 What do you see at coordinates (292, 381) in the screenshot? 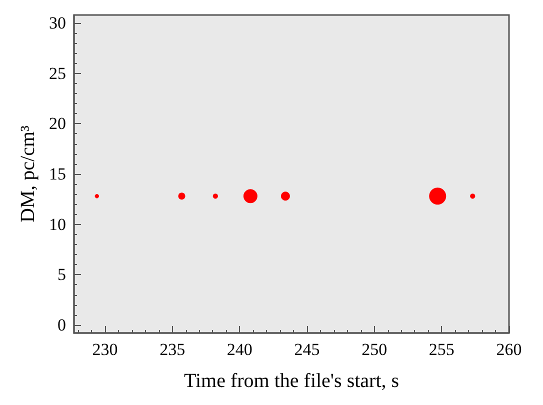
I see `x-axis-title: Time from the file's start, s` at bounding box center [292, 381].